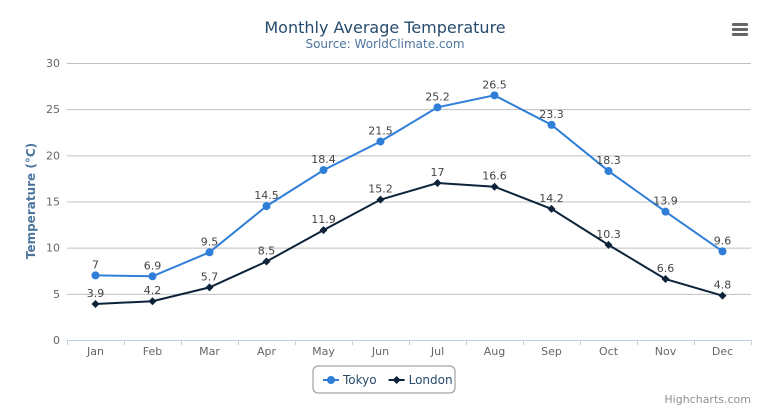  I want to click on data-label: 18.3, so click(608, 160).